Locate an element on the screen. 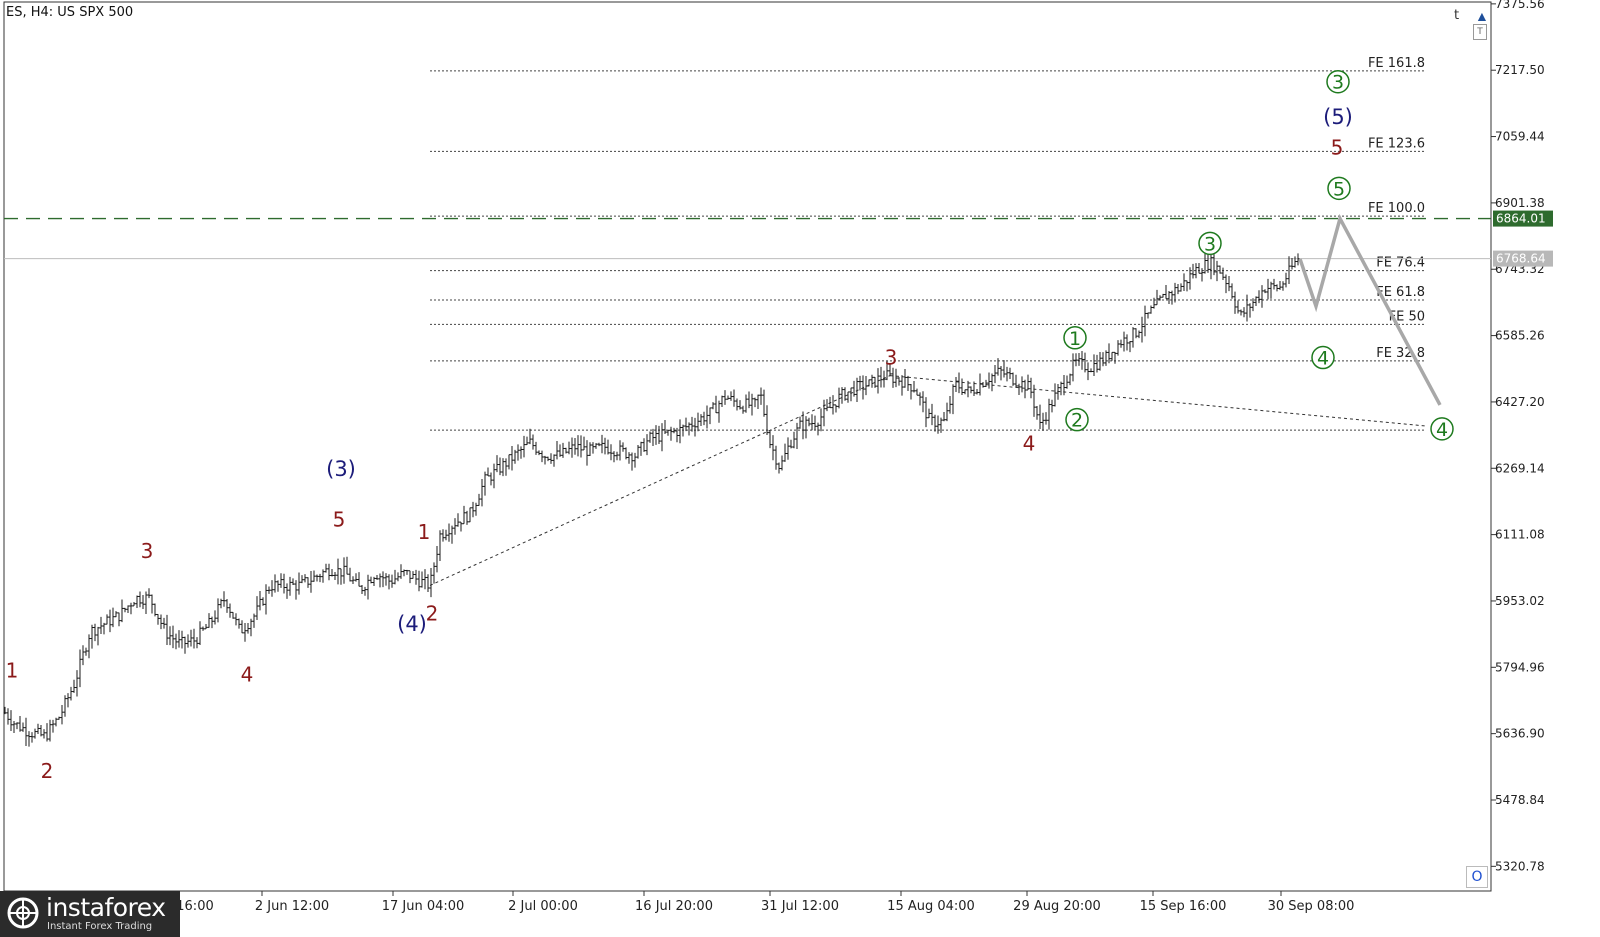 Image resolution: width=1600 pixels, height=937 pixels. price-tick-label: 7375.56 is located at coordinates (1520, 5).